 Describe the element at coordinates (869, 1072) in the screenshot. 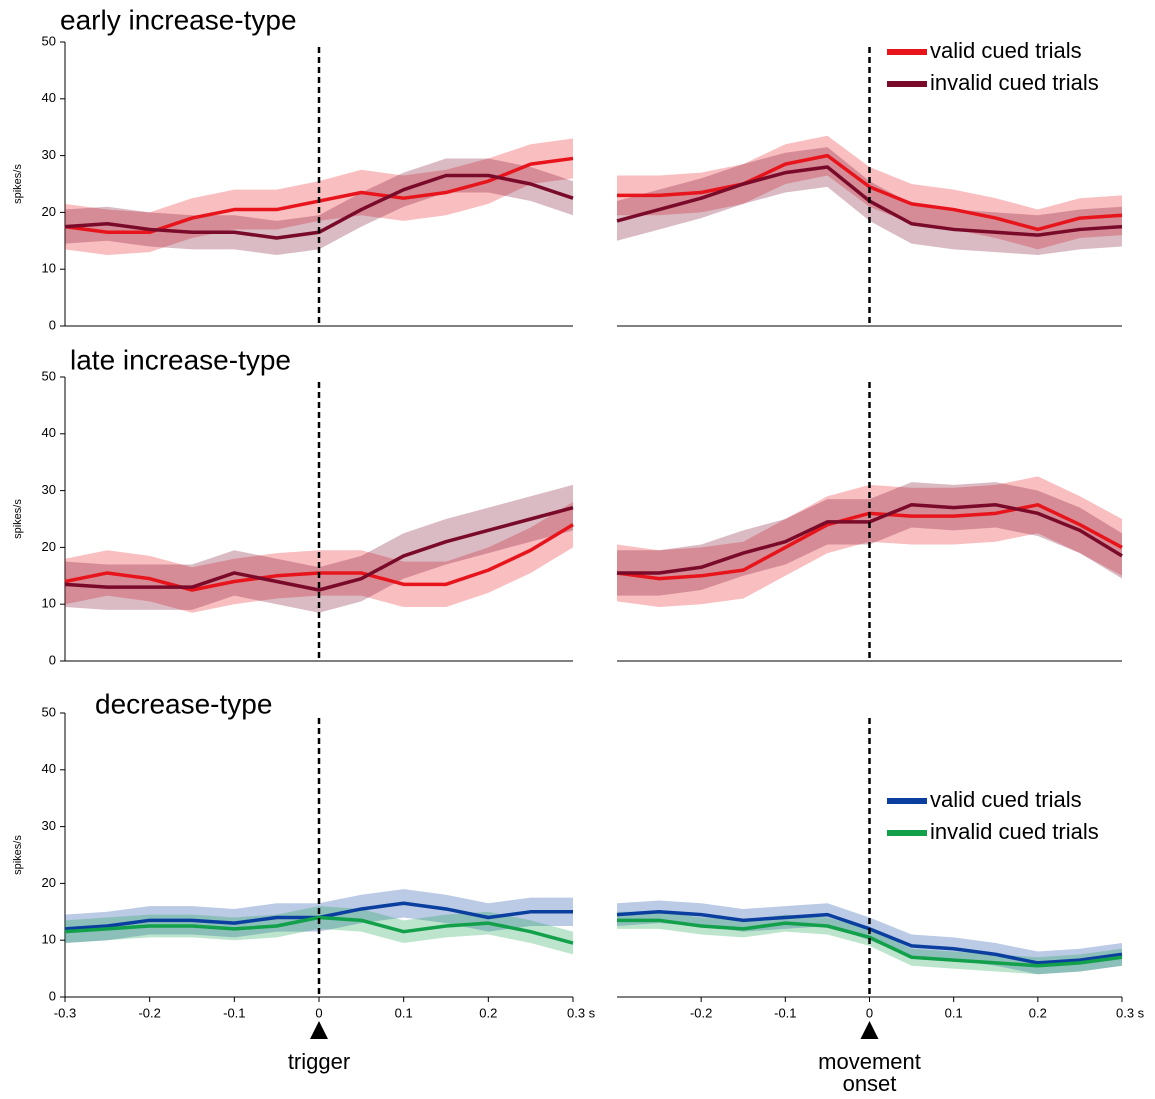

I see `event-label: movement onset` at that location.